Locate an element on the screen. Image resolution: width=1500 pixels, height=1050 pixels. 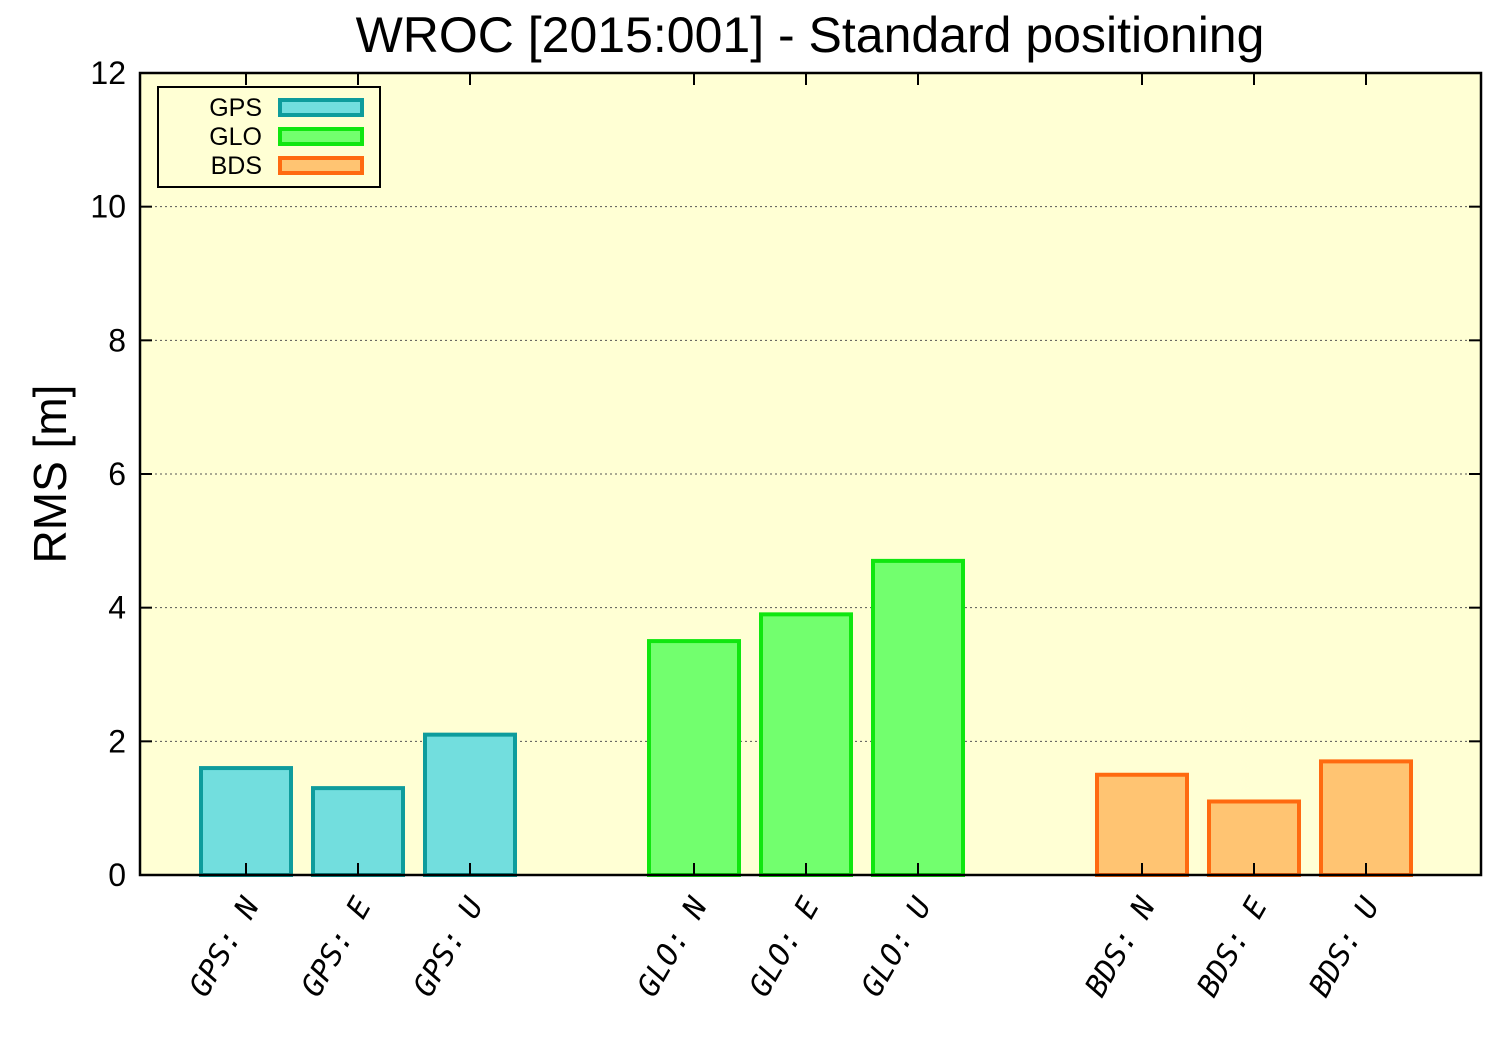
legend-label-gps: GPS is located at coordinates (235, 108).